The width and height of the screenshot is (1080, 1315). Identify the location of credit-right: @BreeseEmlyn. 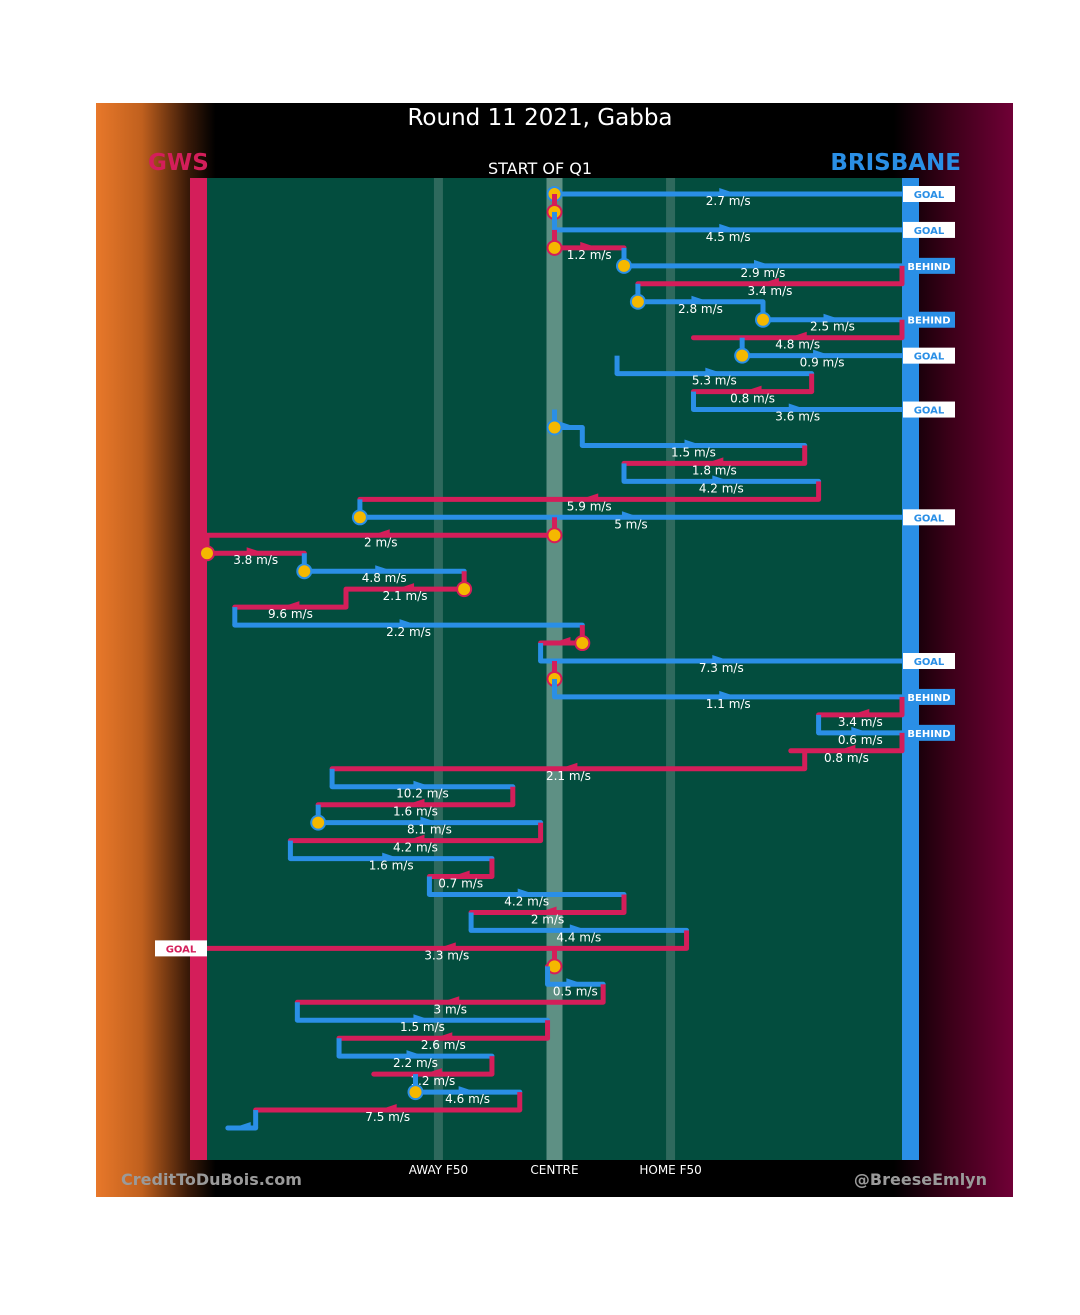
(920, 1179).